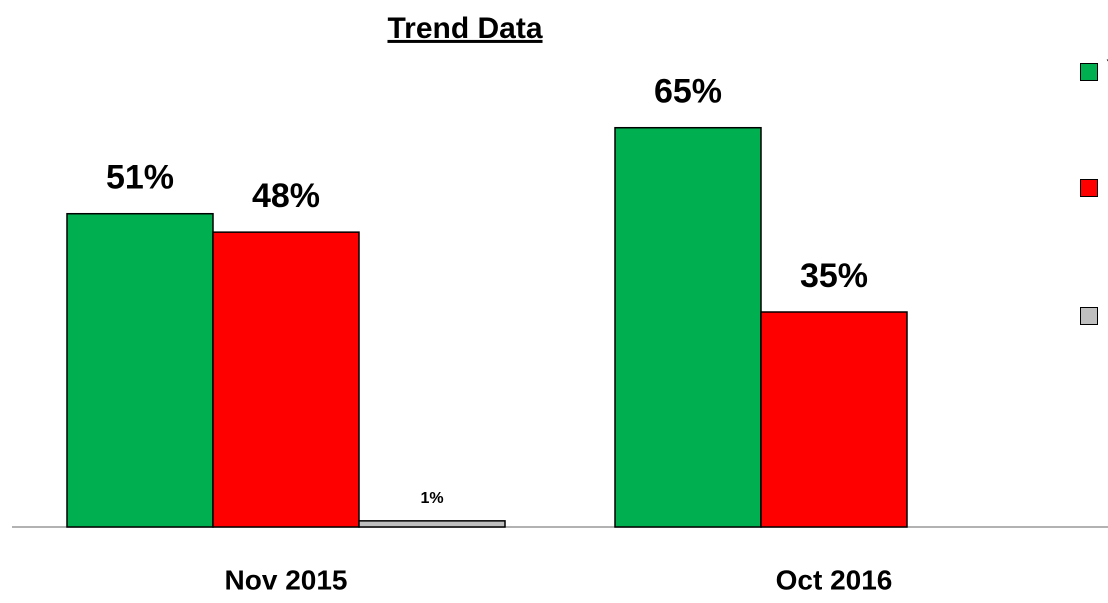 This screenshot has height=603, width=1108. I want to click on legend-label: DK/ NR, so click(1107, 334).